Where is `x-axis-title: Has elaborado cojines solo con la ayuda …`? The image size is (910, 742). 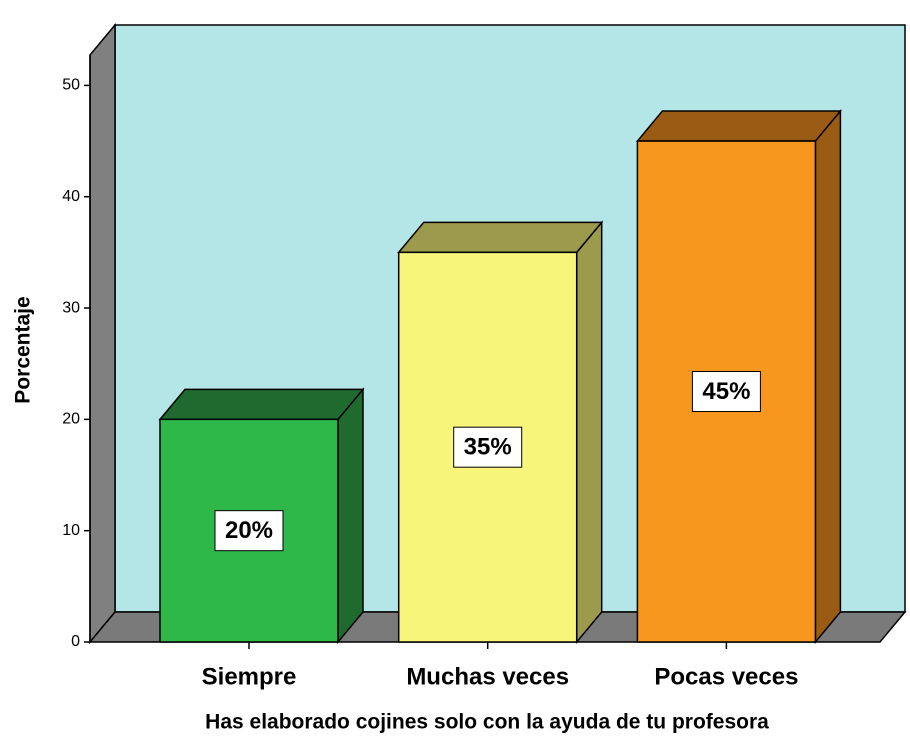 x-axis-title: Has elaborado cojines solo con la ayuda … is located at coordinates (487, 722).